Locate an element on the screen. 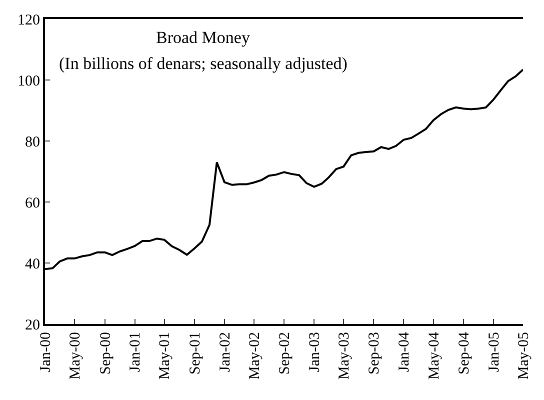  x-tick-label: Sep-04 is located at coordinates (464, 353).